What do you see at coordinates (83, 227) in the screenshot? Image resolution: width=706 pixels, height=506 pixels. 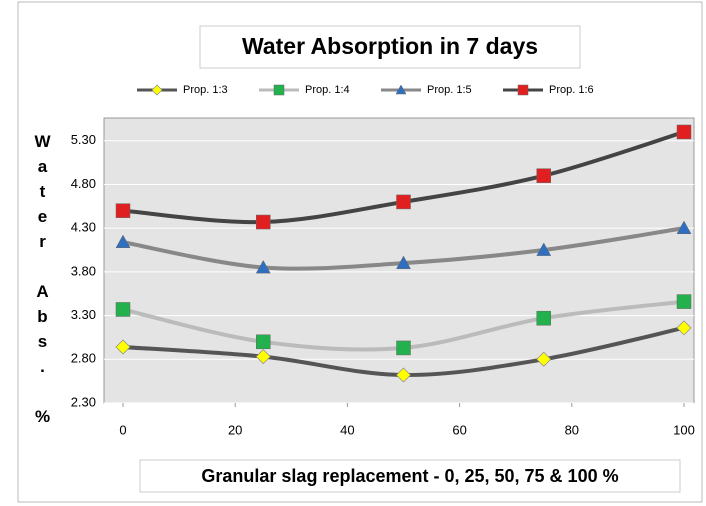 I see `y-tick-label: 4.30` at bounding box center [83, 227].